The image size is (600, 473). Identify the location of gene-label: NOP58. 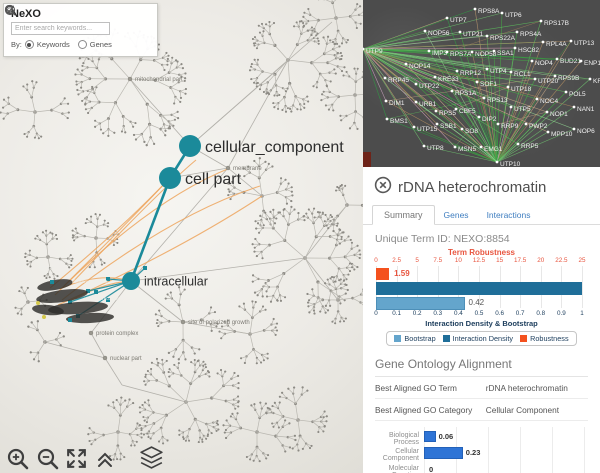
(486, 54).